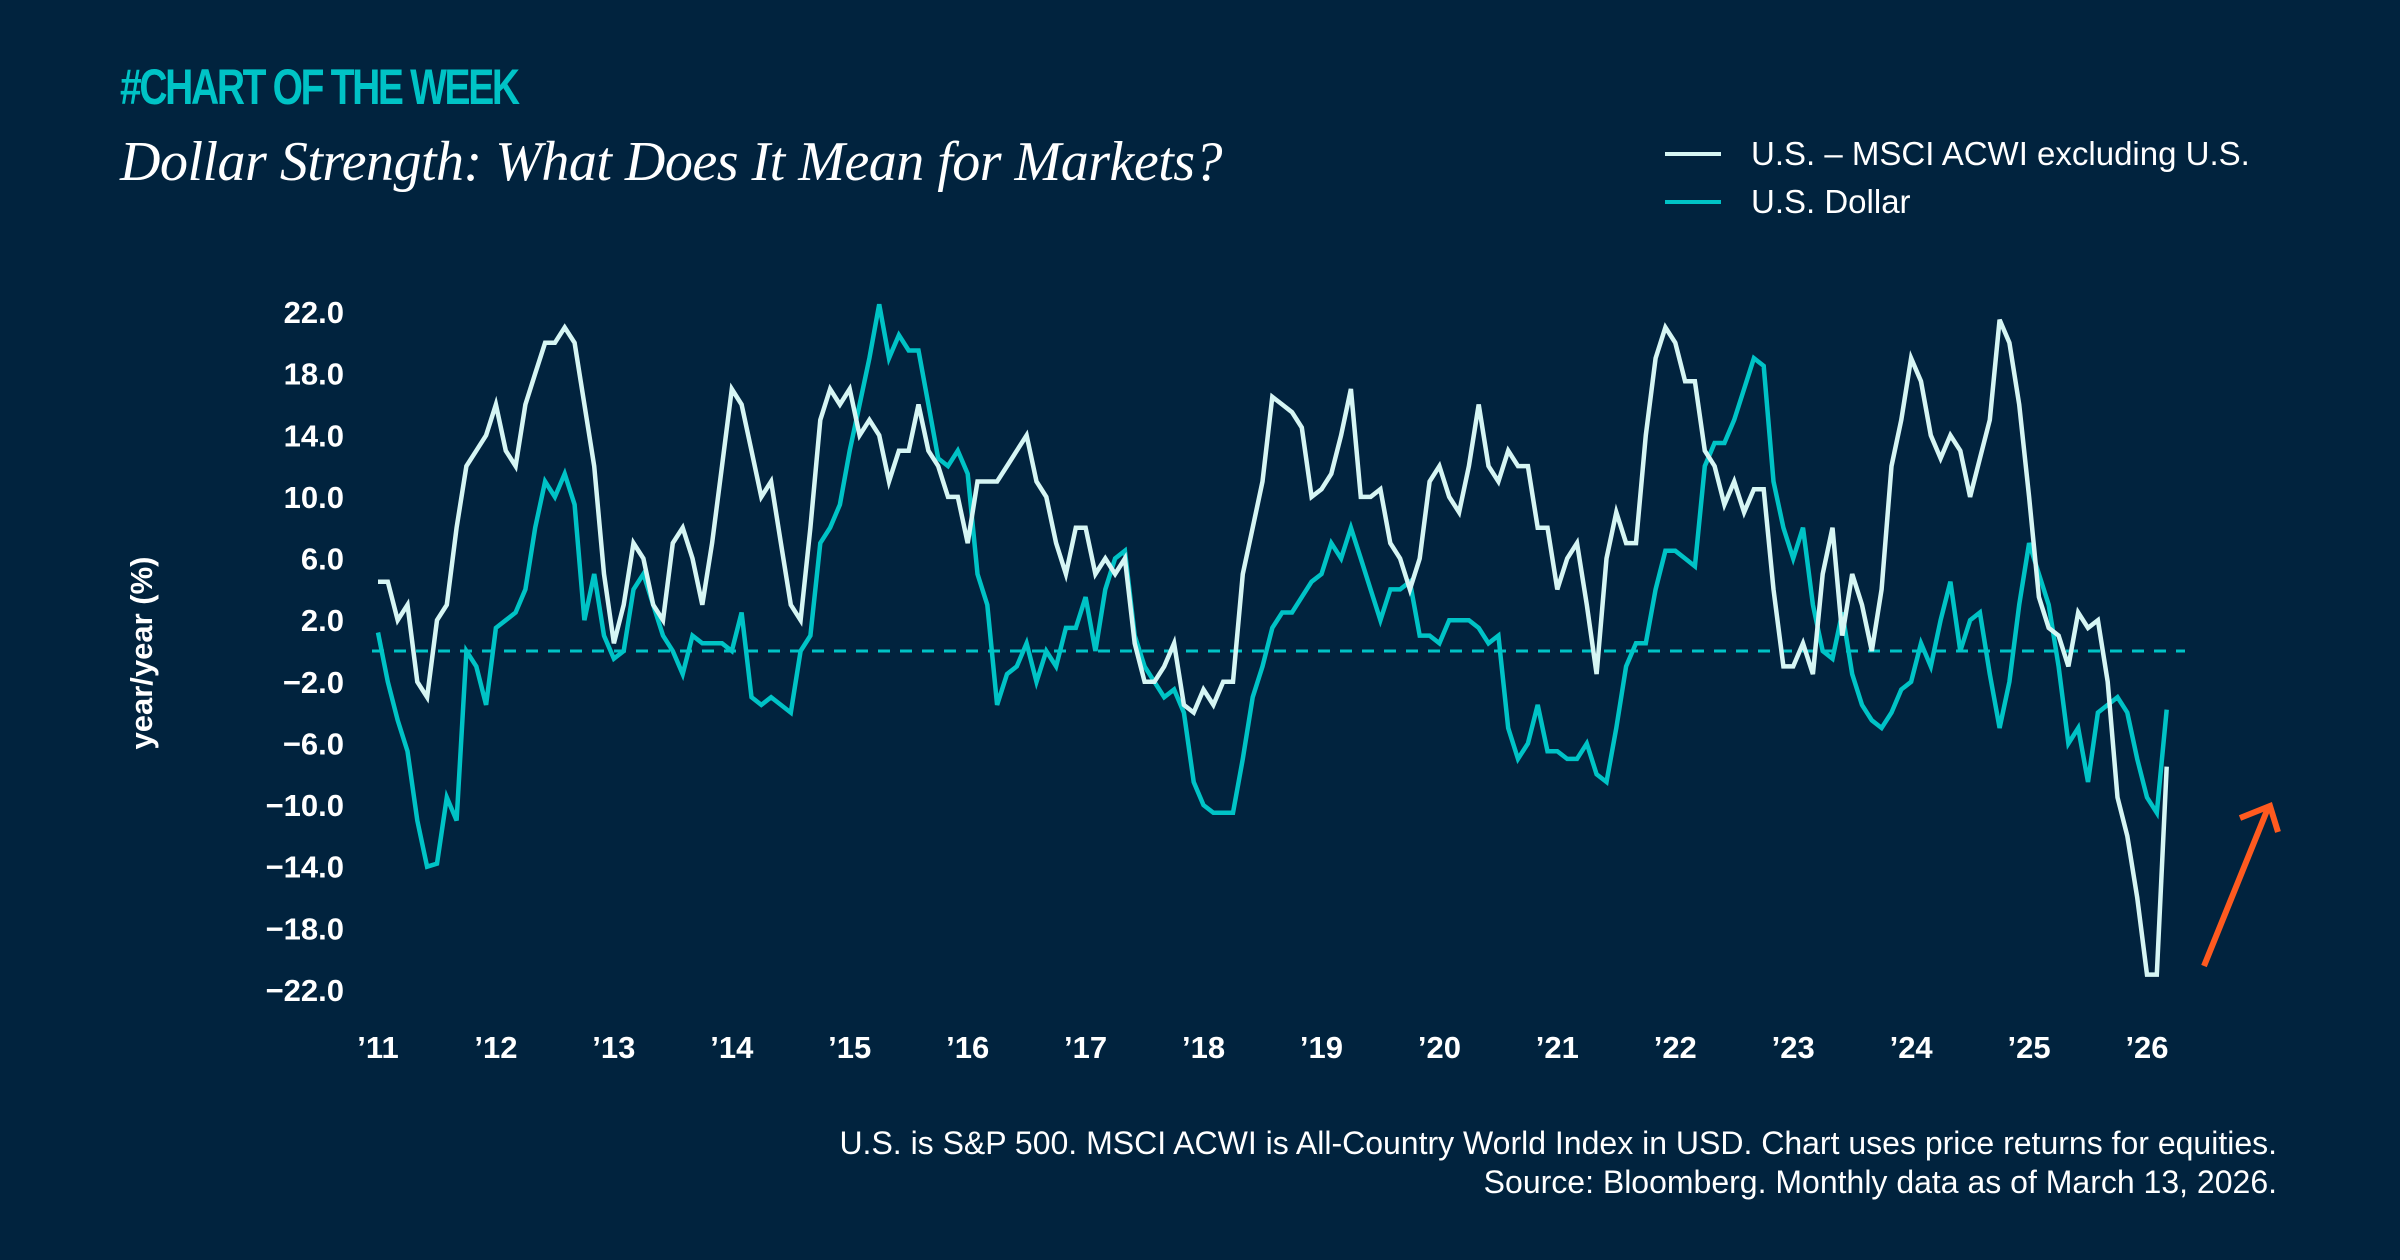  What do you see at coordinates (2029, 1047) in the screenshot?
I see `x-tick-label: ’25` at bounding box center [2029, 1047].